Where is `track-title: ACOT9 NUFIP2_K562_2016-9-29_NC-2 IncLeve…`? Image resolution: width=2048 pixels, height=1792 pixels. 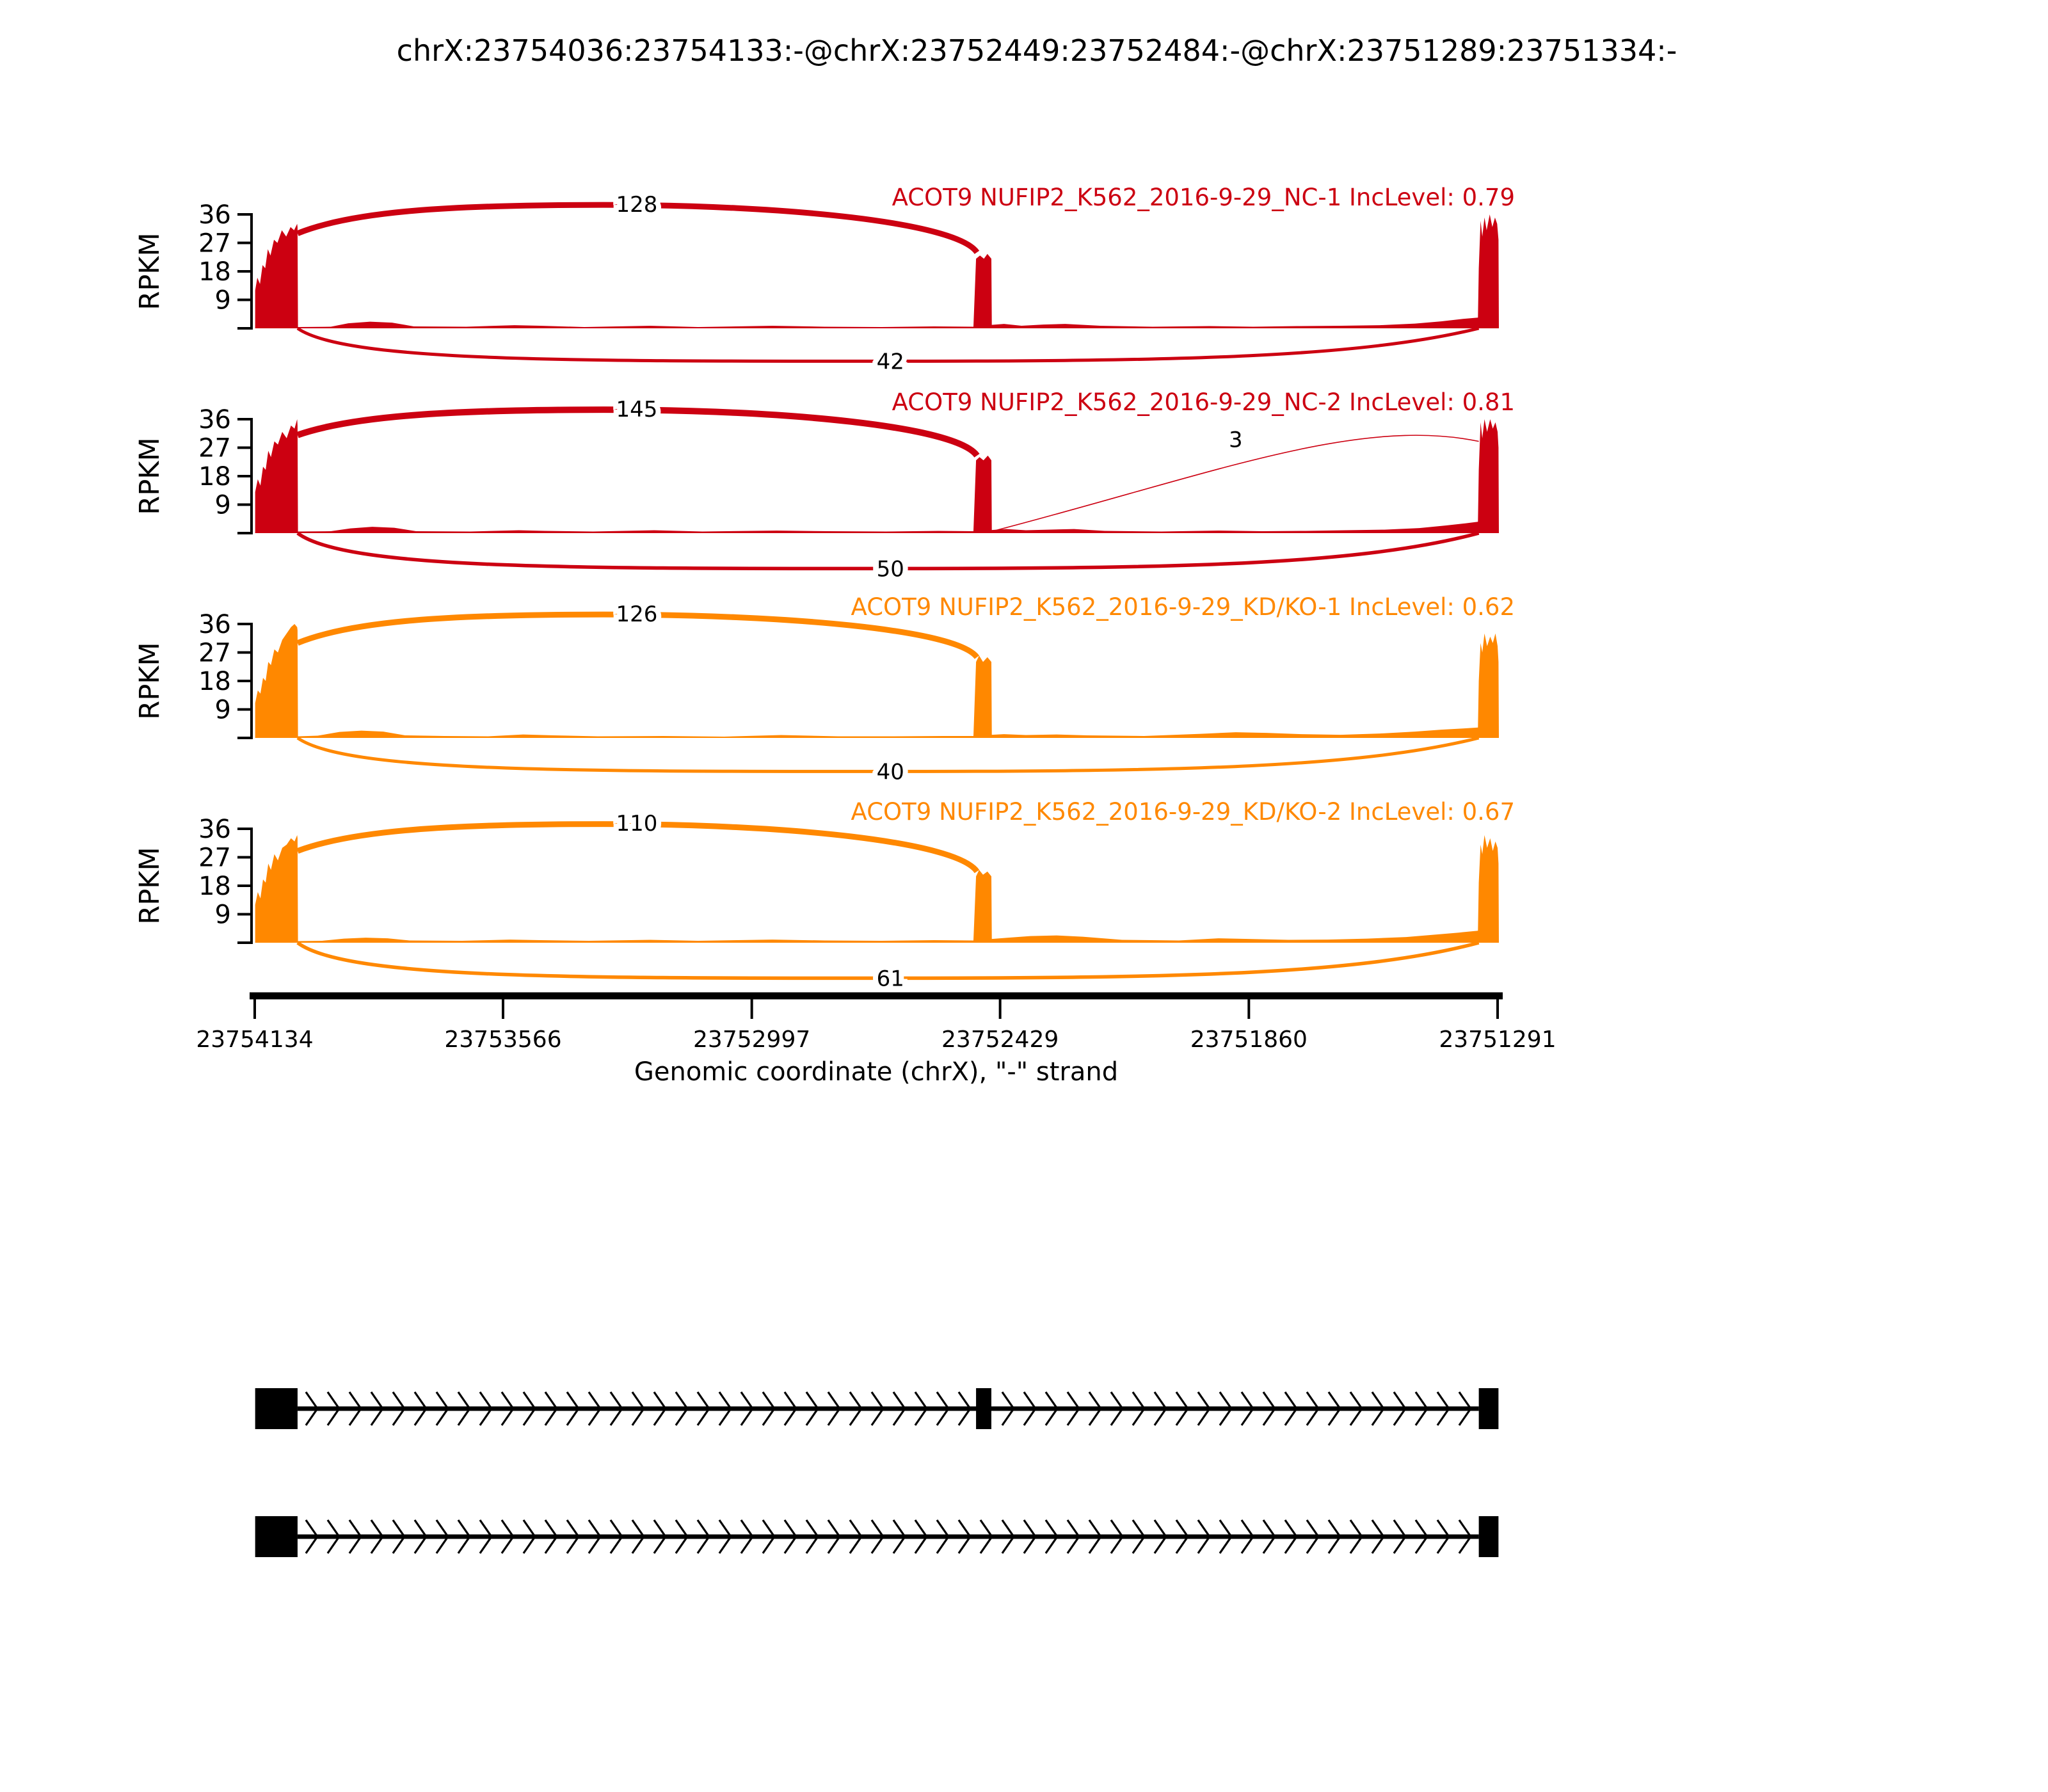
track-title: ACOT9 NUFIP2_K562_2016-9-29_NC-2 IncLeve… is located at coordinates (1203, 402).